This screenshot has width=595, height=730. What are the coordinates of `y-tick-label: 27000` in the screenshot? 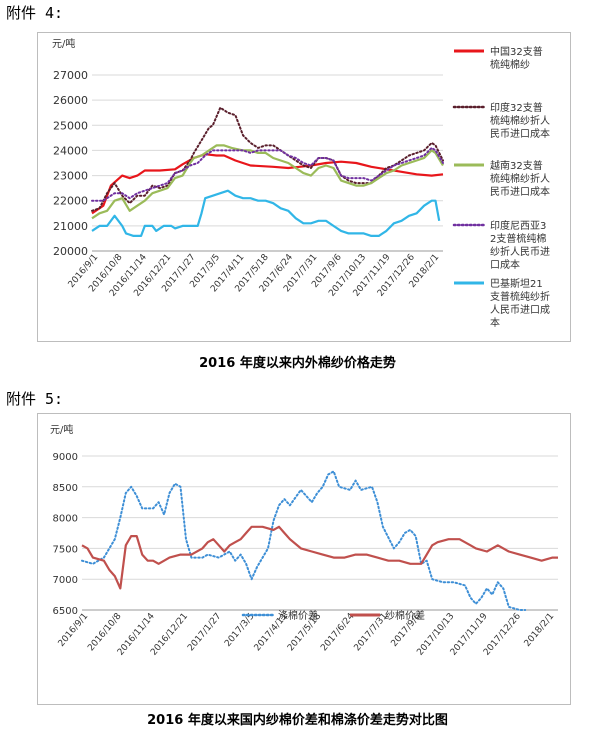 It's located at (70, 75).